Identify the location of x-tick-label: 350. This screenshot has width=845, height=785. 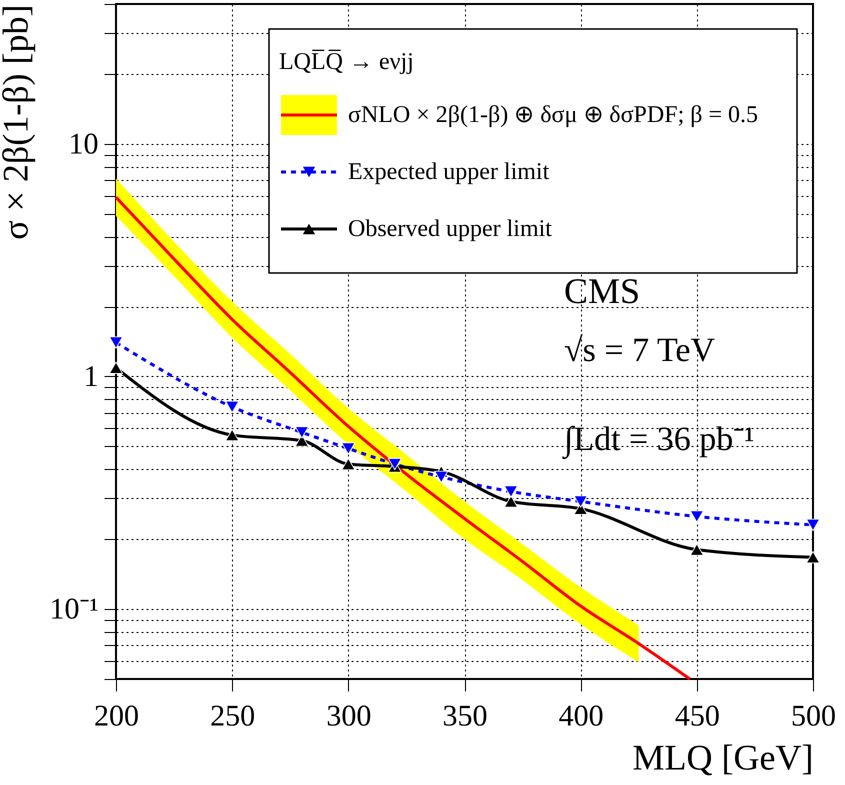
(465, 716).